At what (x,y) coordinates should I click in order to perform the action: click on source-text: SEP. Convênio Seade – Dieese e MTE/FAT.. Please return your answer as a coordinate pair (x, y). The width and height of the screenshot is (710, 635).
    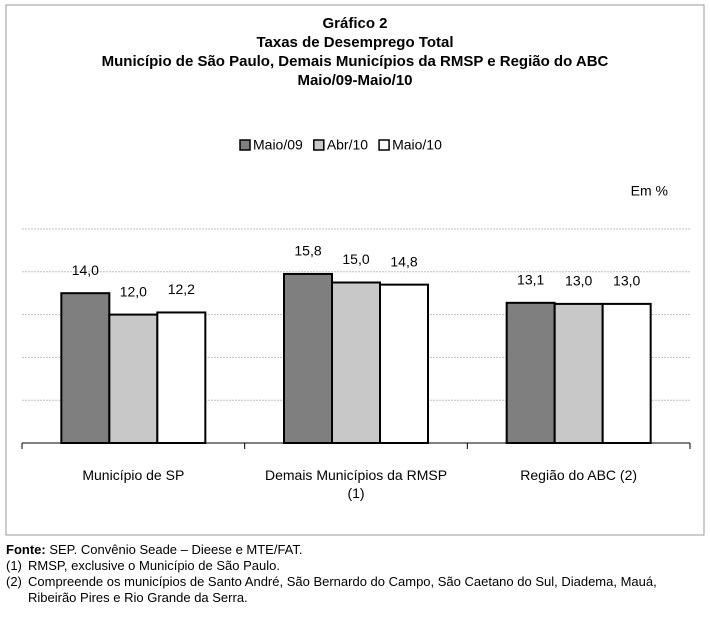
    Looking at the image, I should click on (176, 549).